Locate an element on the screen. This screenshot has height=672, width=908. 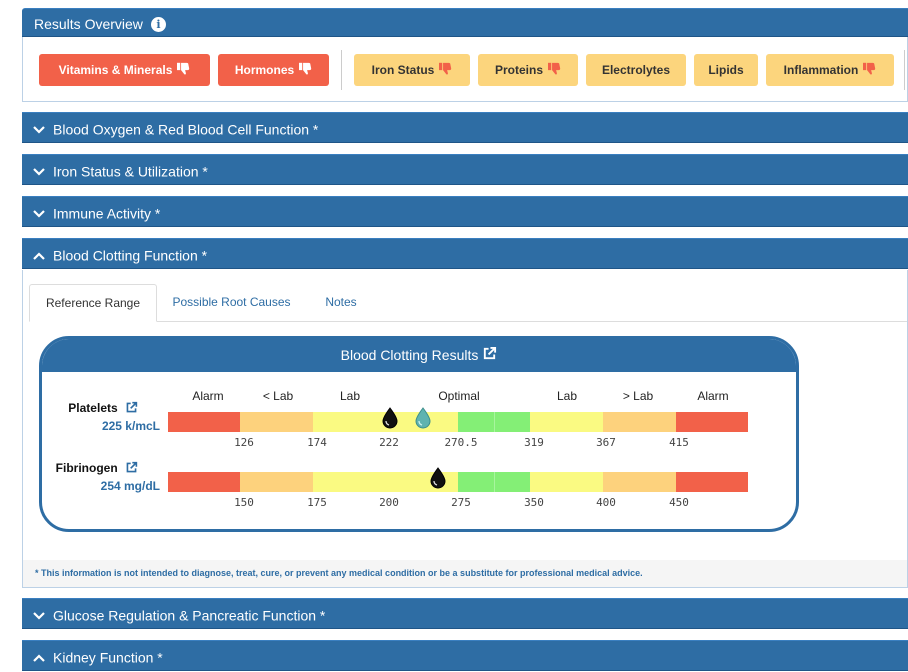
platelets-tick: 319 is located at coordinates (534, 442).